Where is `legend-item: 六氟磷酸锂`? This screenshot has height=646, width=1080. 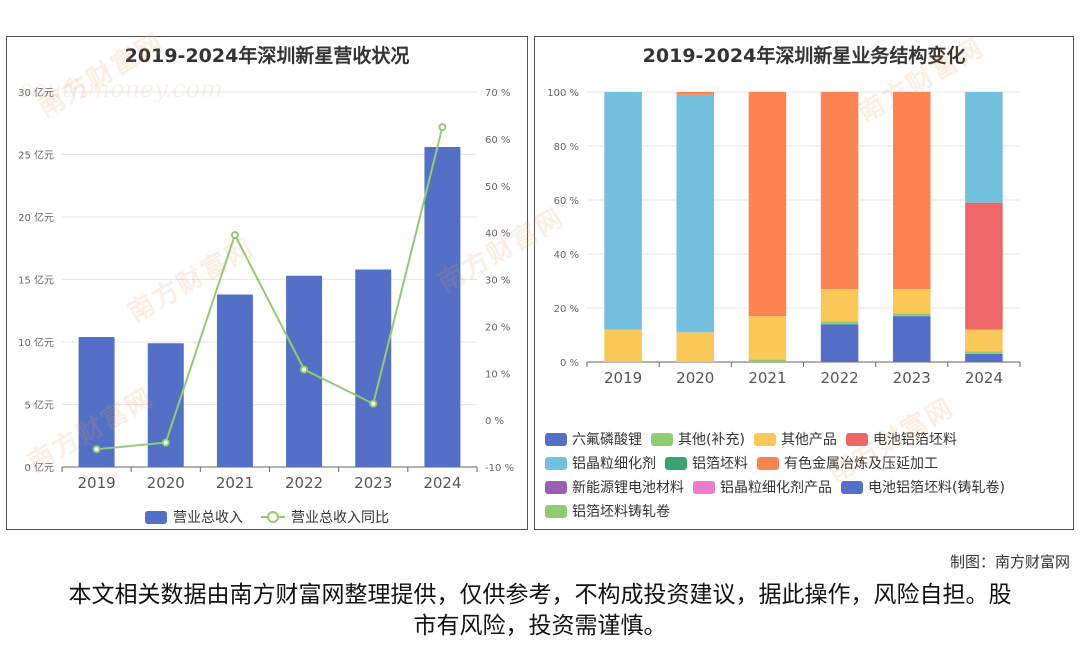
legend-item: 六氟磷酸锂 is located at coordinates (593, 439).